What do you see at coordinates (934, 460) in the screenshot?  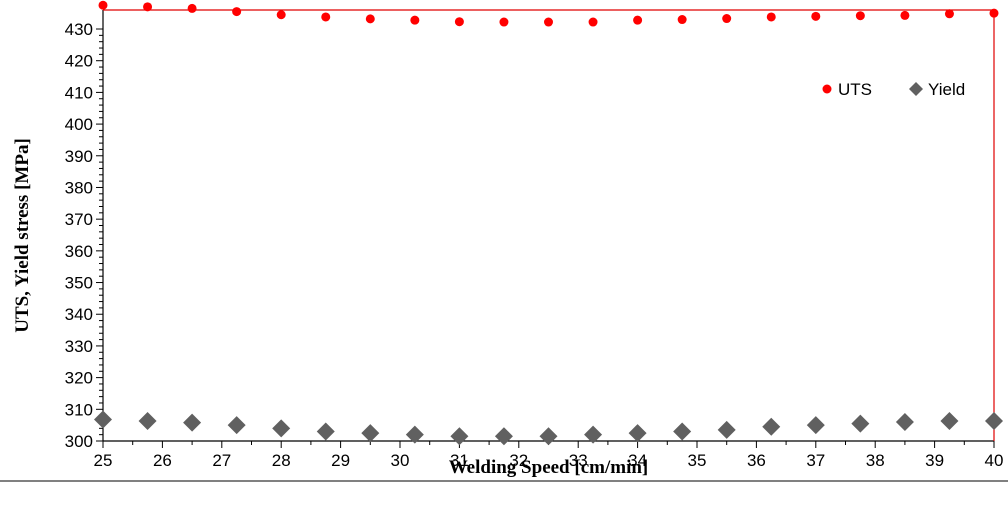 I see `x-tick-label: 39` at bounding box center [934, 460].